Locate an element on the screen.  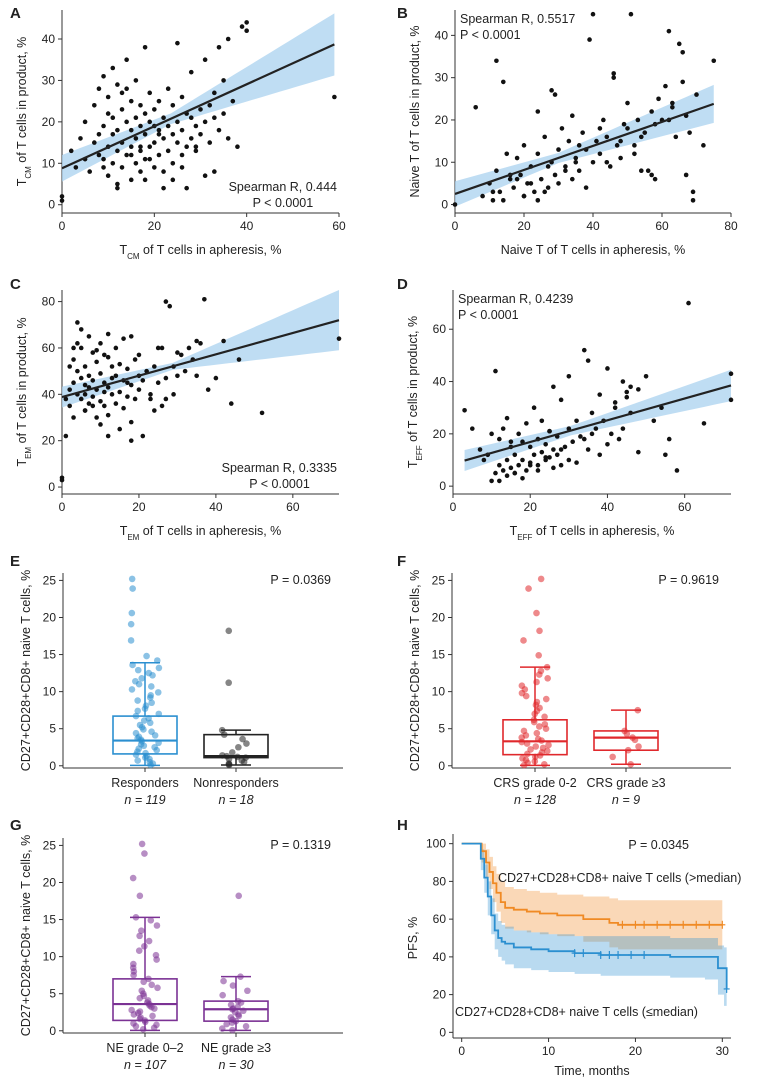
y-tick-label: 10 is located at coordinates (439, 692).